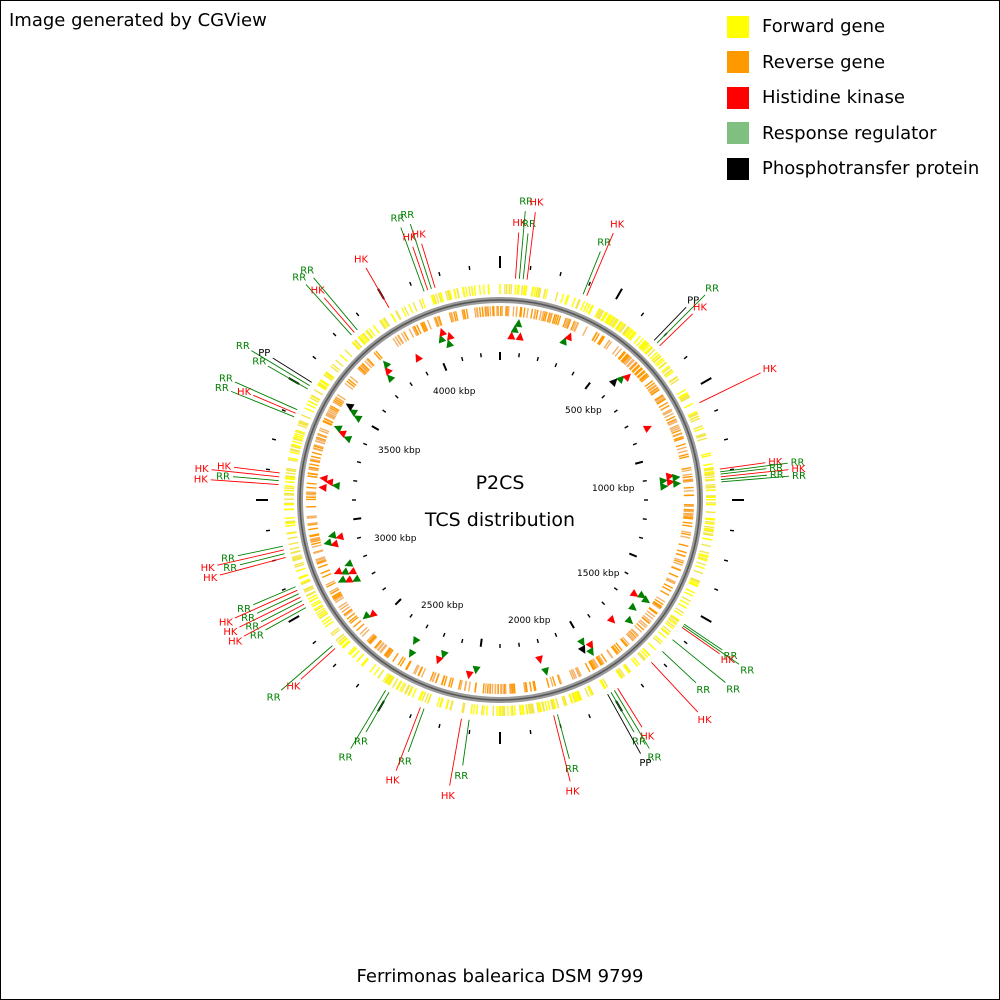 Image resolution: width=1000 pixels, height=1000 pixels. What do you see at coordinates (613, 489) in the screenshot?
I see `scale-label-1000: 1000 kbp` at bounding box center [613, 489].